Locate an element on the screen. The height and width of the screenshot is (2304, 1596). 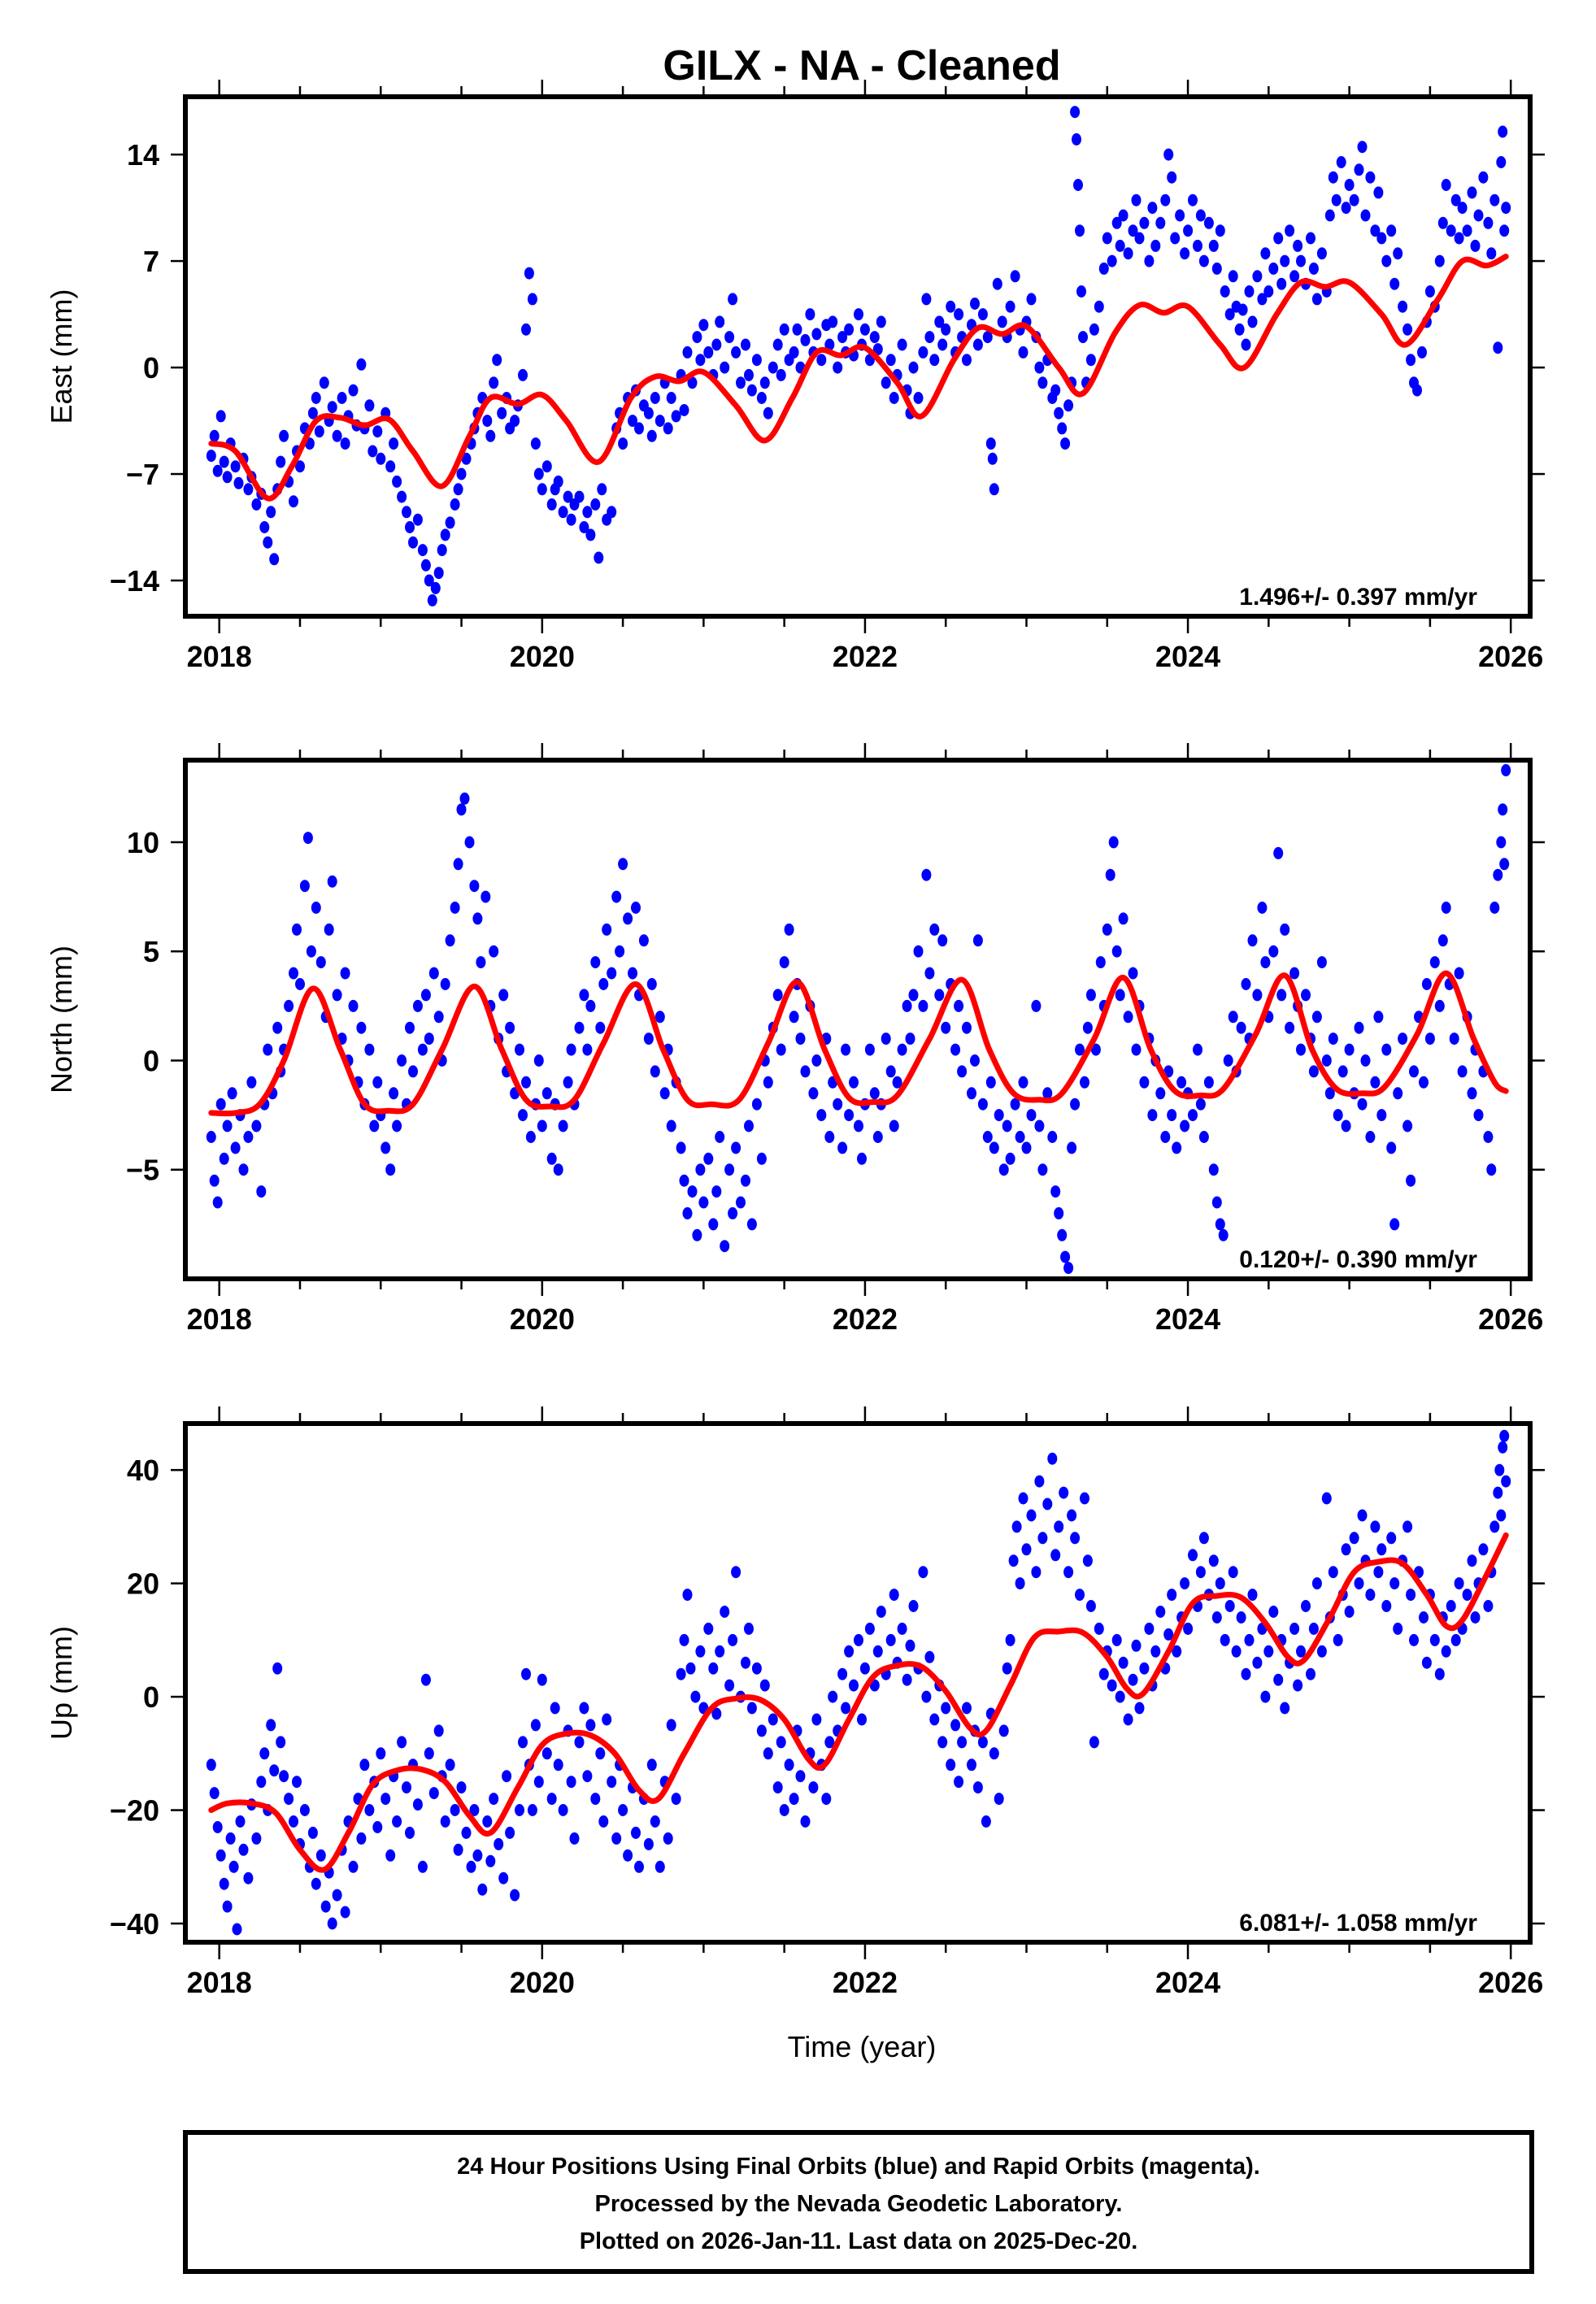
x-tick-label: 2022 is located at coordinates (865, 657).